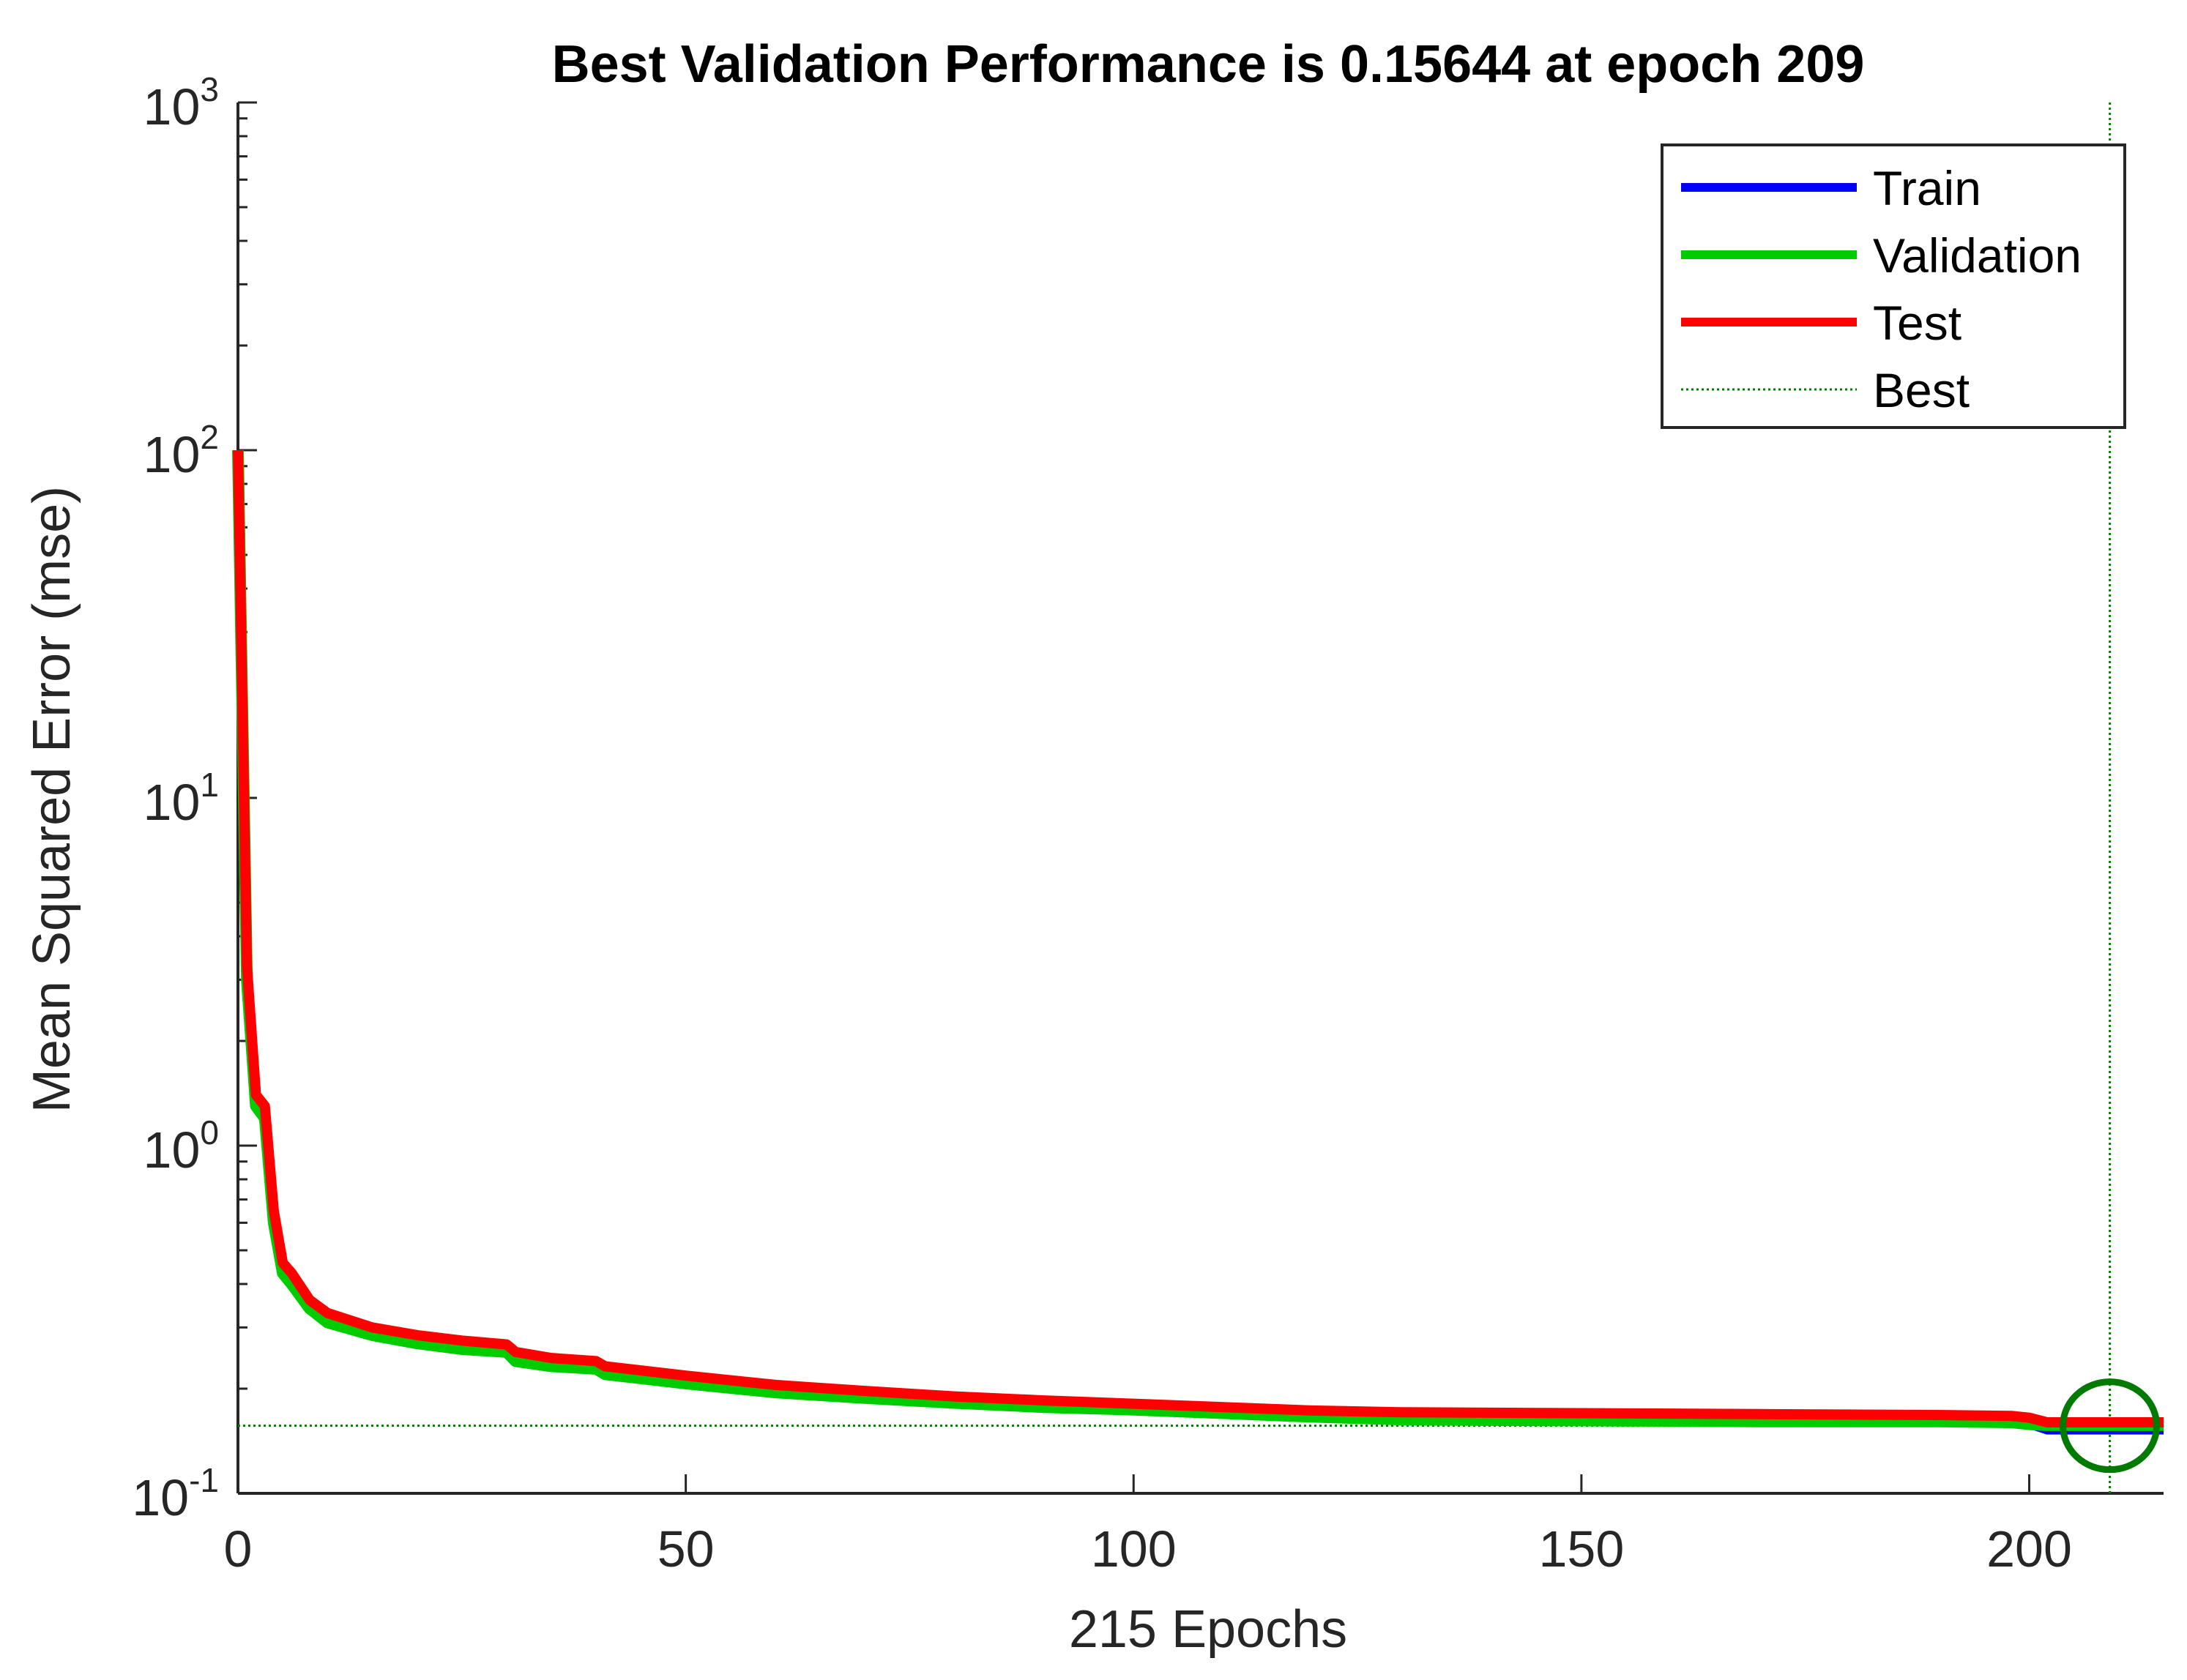  Describe the element at coordinates (181, 798) in the screenshot. I see `y-tick-label: 10¹` at that location.